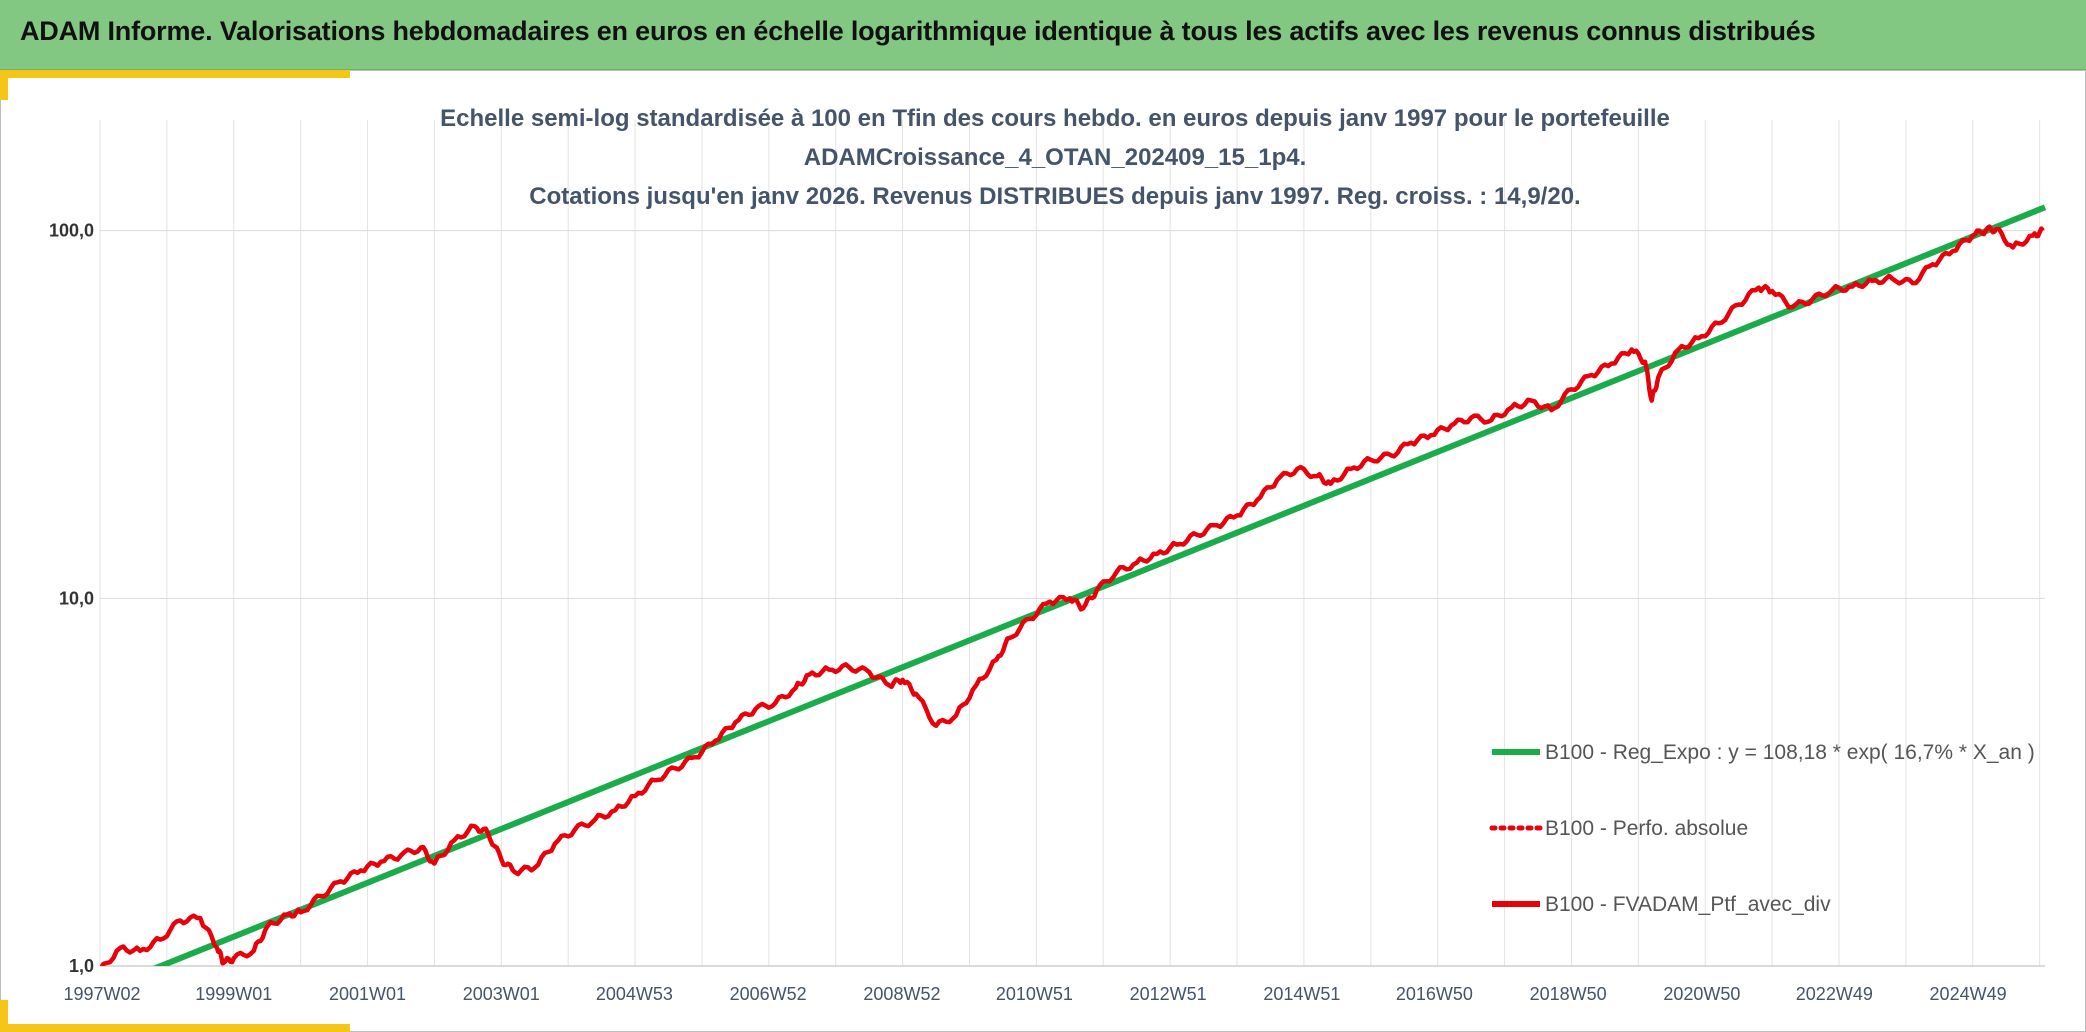  I want to click on y-axis: 1,0 10,0 100,0, so click(71, 598).